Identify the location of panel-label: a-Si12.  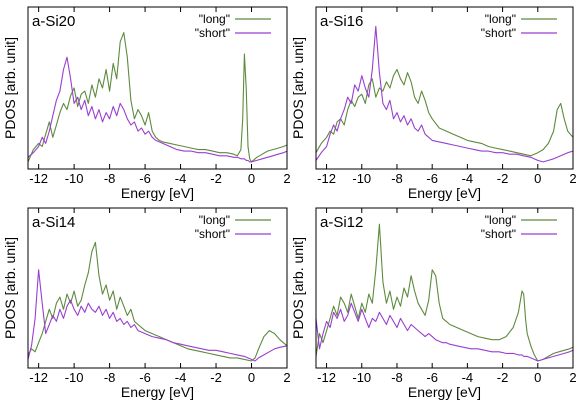
(341, 222).